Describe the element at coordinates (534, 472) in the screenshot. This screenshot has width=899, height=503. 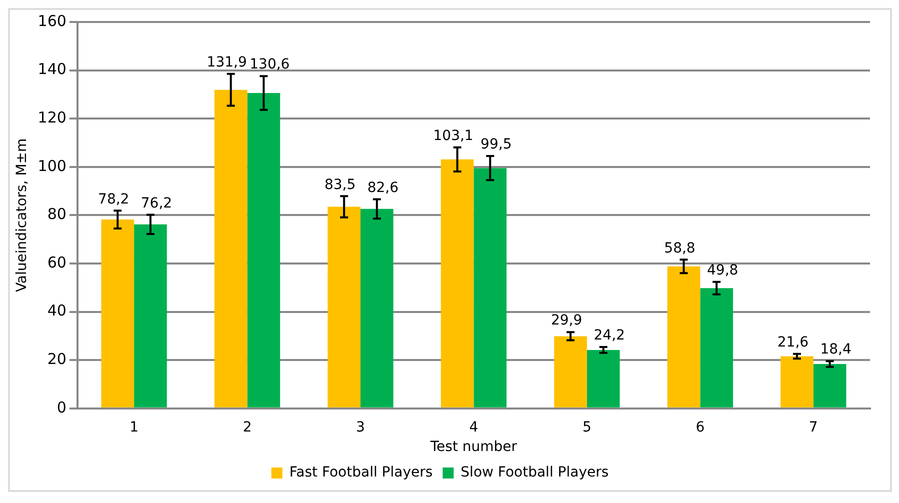
I see `legend-label: Slow Football Players` at that location.